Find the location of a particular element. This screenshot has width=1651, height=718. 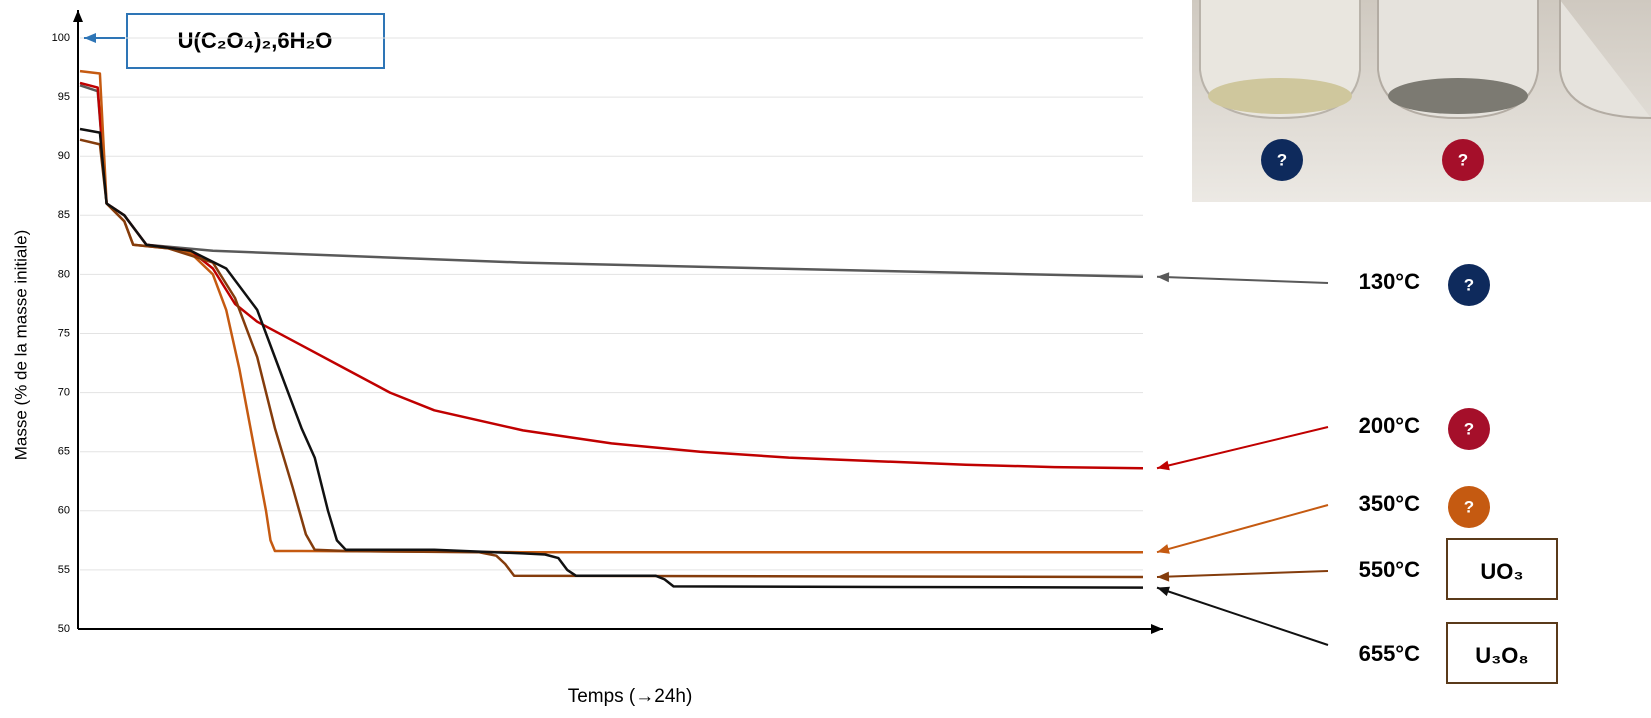

y-tick-label: 60 is located at coordinates (64, 511).